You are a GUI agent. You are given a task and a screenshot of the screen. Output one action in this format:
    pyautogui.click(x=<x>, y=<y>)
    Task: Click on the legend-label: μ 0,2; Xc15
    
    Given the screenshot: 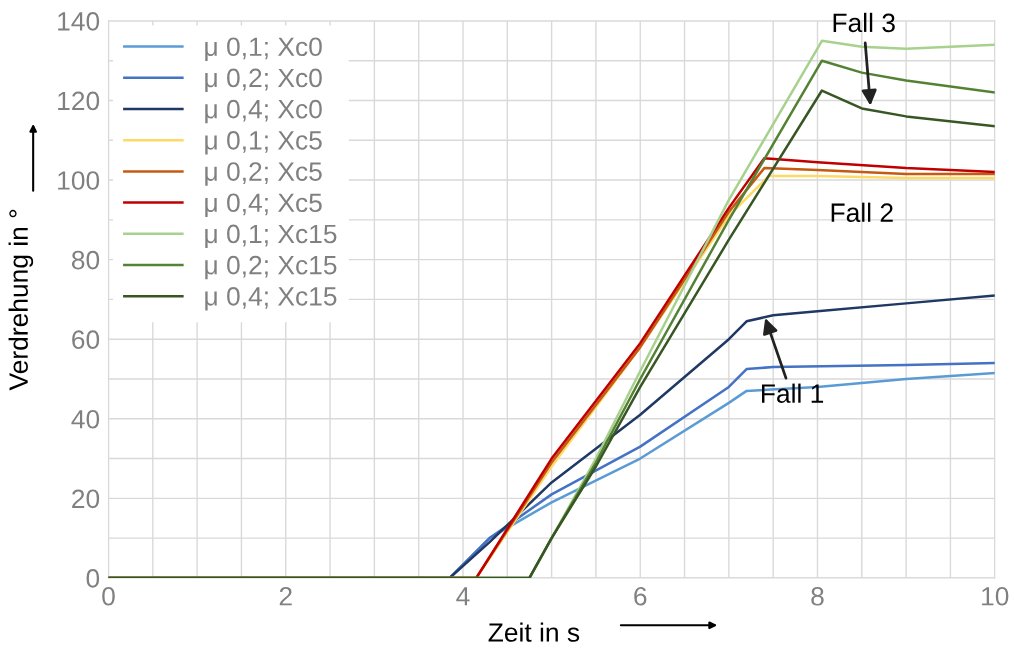 What is the action you would take?
    pyautogui.click(x=271, y=267)
    